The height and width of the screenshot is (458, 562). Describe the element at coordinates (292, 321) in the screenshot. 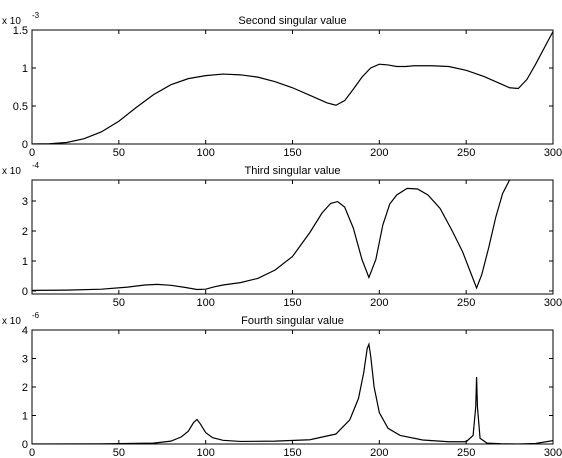

I see `subplot-title: Fourth singular value` at that location.